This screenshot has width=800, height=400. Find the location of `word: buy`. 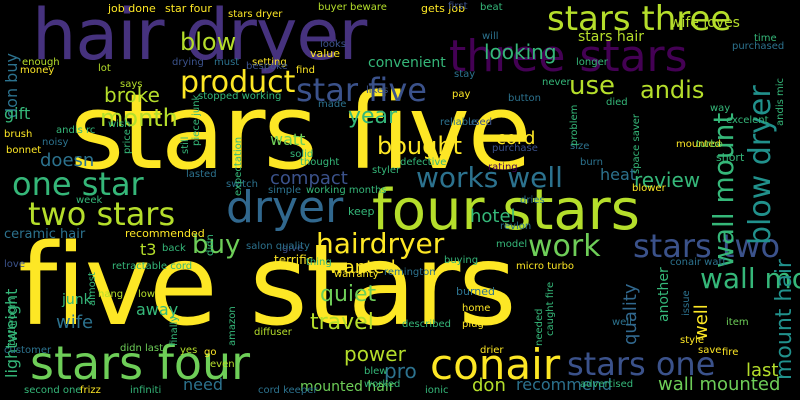

word: buy is located at coordinates (216, 245).